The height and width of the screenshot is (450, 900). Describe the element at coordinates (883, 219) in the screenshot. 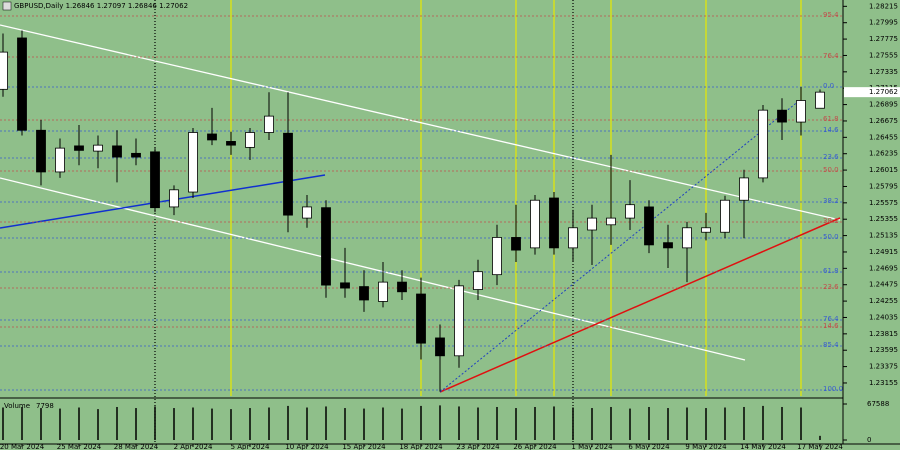

I see `y-tick-label: 1.25355` at that location.